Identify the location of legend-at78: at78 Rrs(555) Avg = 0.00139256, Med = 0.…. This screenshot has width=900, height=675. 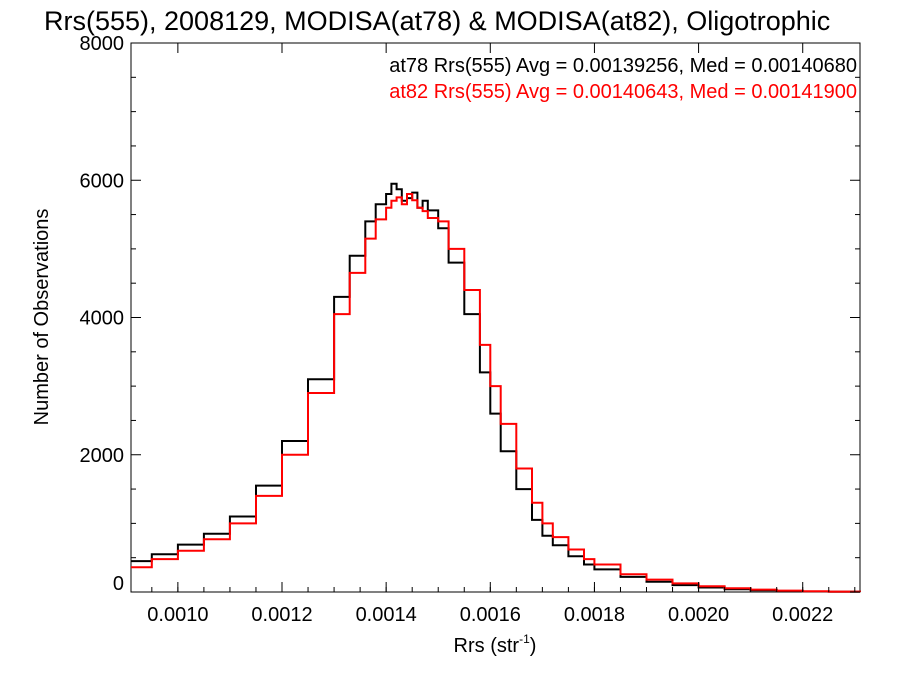
(623, 66).